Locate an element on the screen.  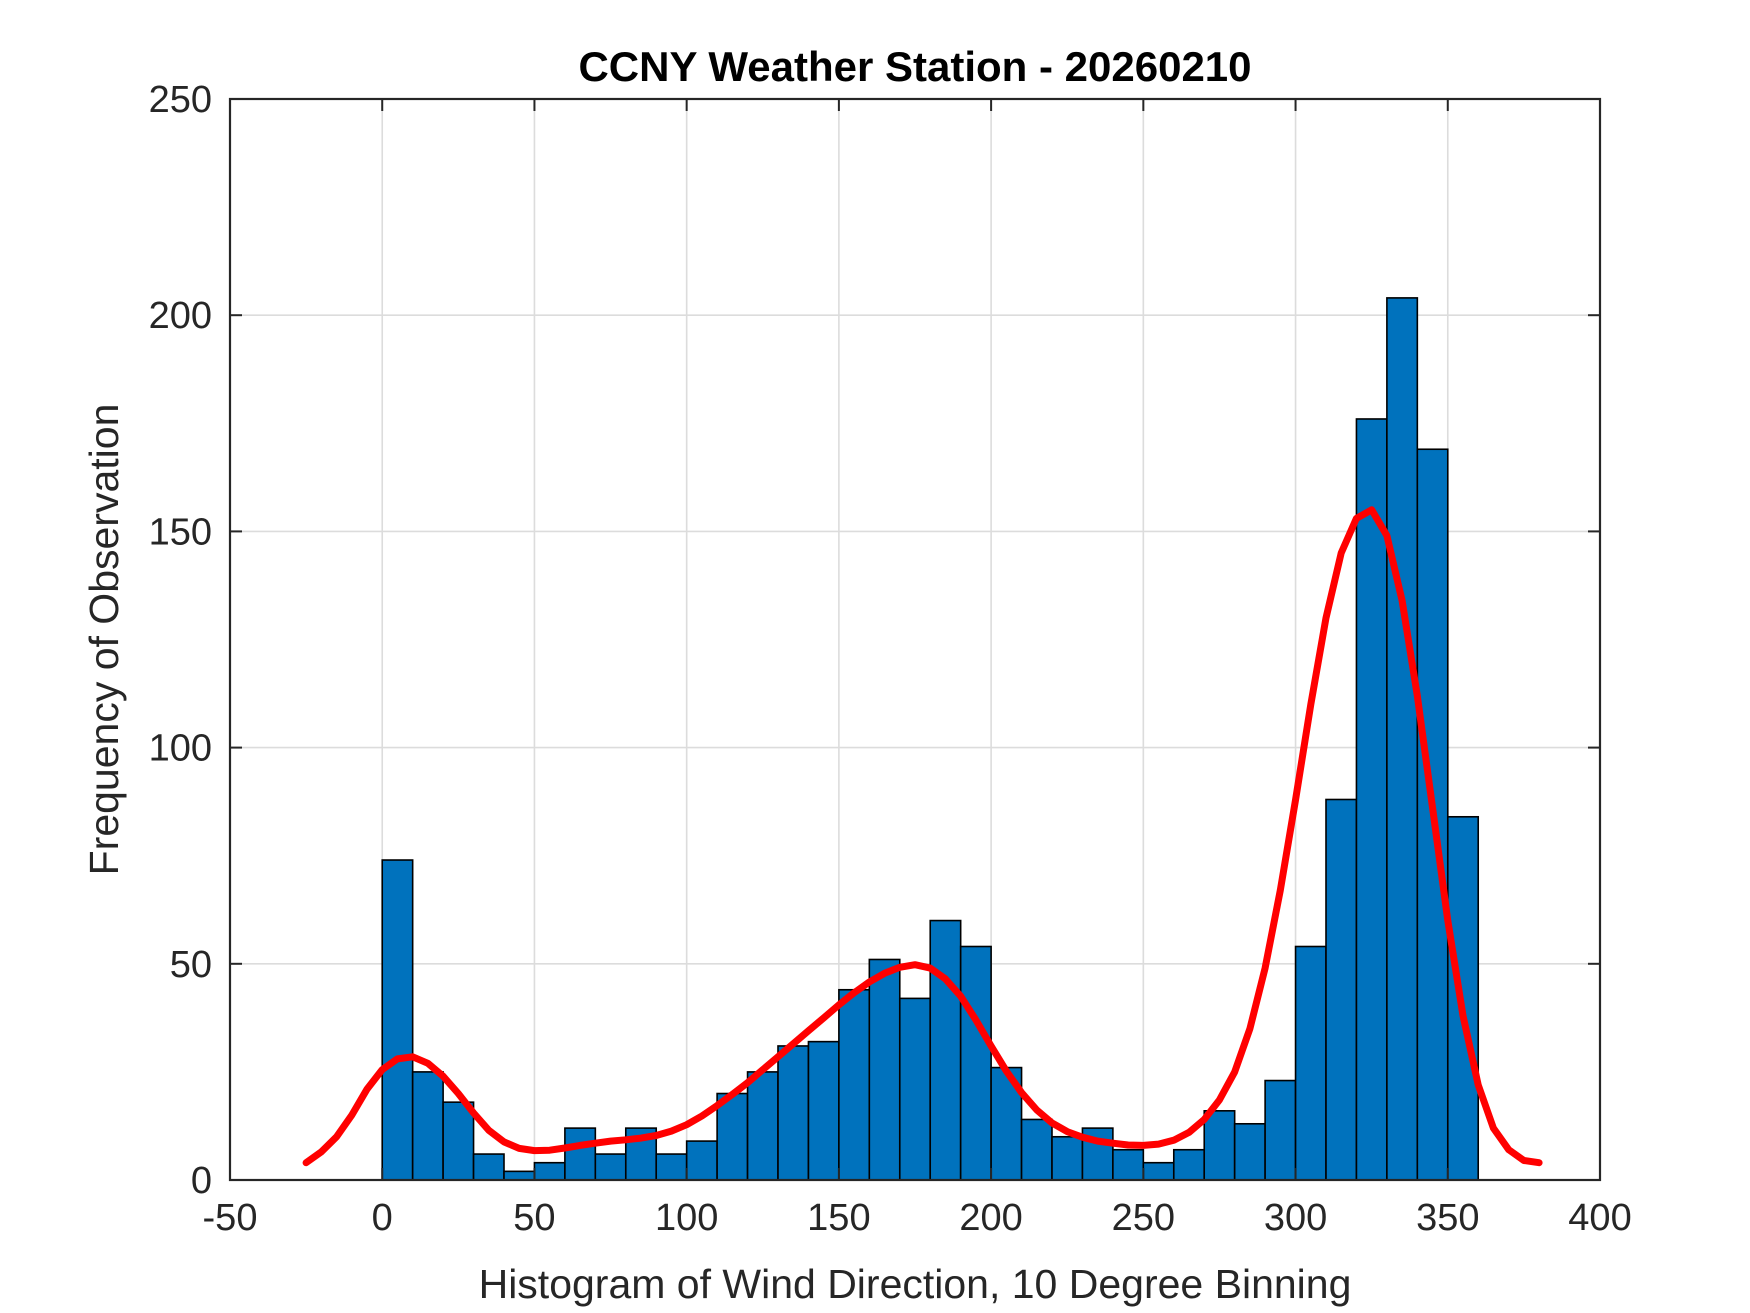
x-tick-label: 0 is located at coordinates (382, 1218).